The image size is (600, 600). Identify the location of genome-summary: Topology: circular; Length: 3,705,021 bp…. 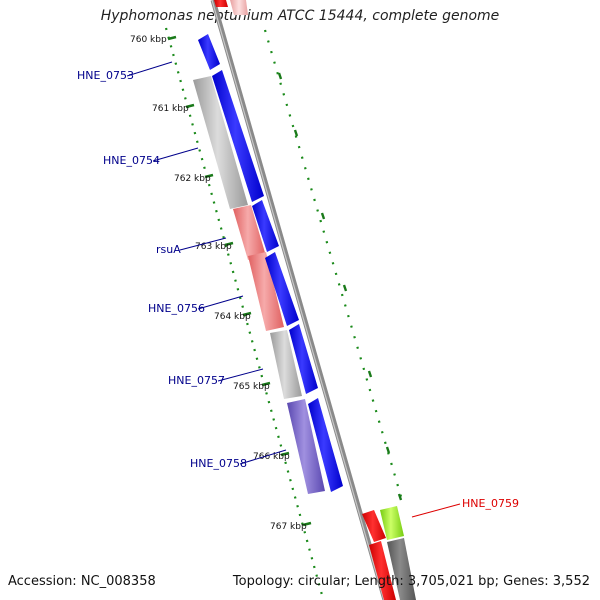
(411, 581).